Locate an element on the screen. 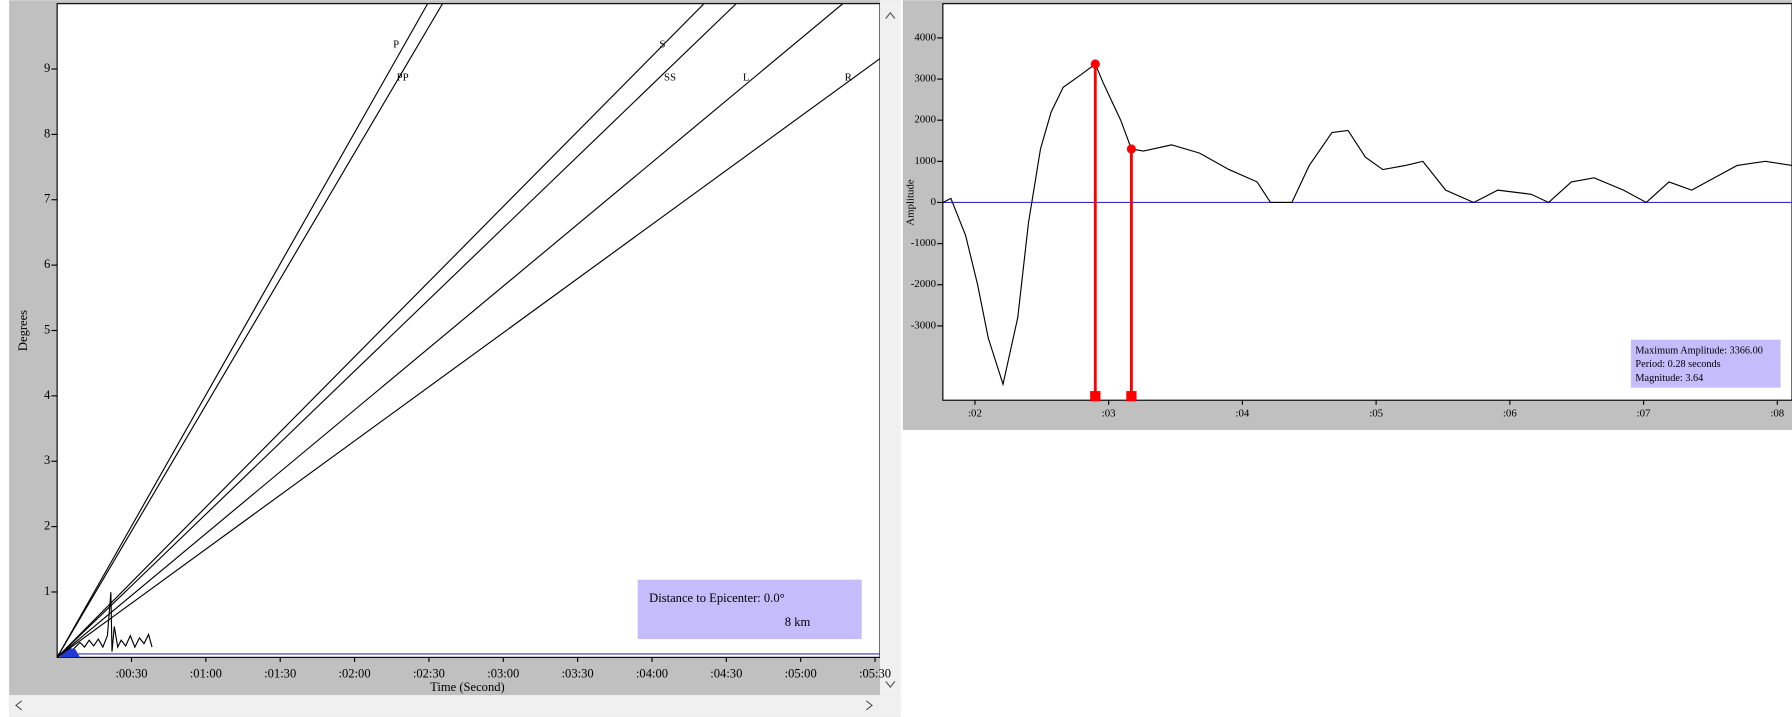 The image size is (1792, 717). vertical-scrollbar is located at coordinates (890, 348).